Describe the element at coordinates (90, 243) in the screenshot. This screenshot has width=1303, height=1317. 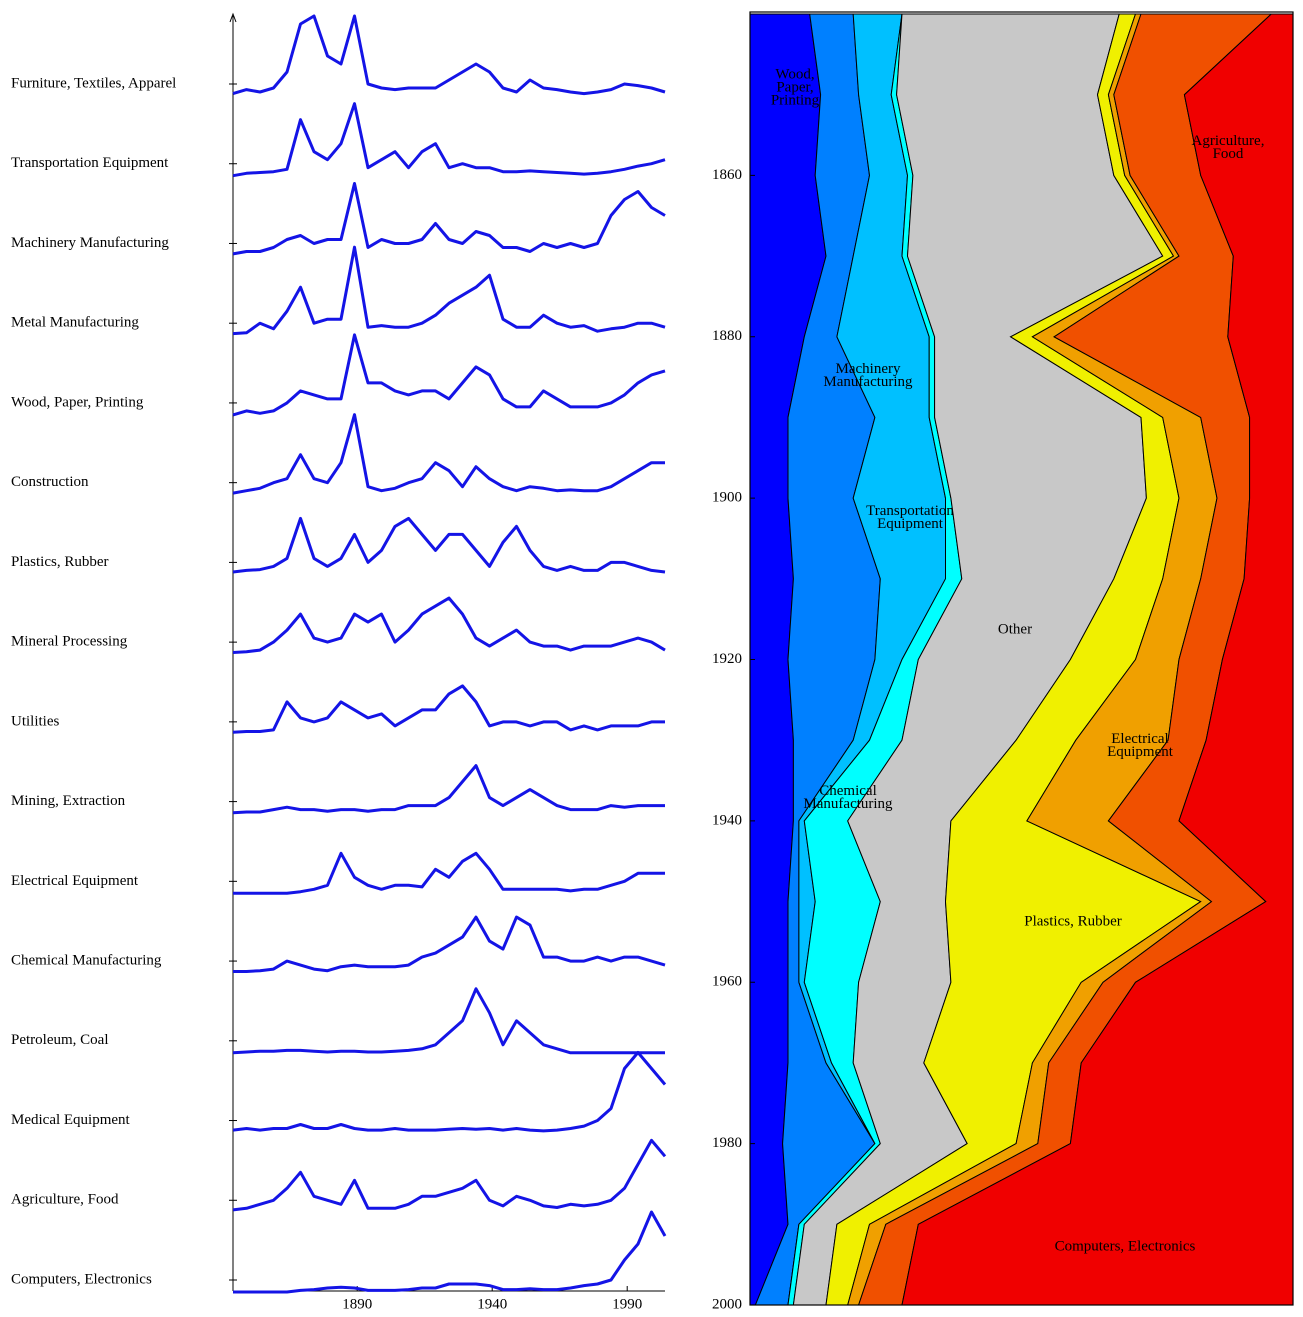
I see `row-label: Machinery Manufacturing` at that location.